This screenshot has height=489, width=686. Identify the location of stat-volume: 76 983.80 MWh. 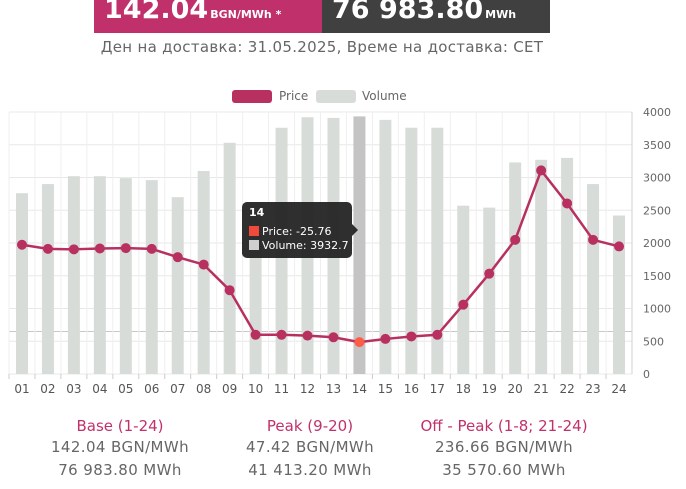
(120, 470).